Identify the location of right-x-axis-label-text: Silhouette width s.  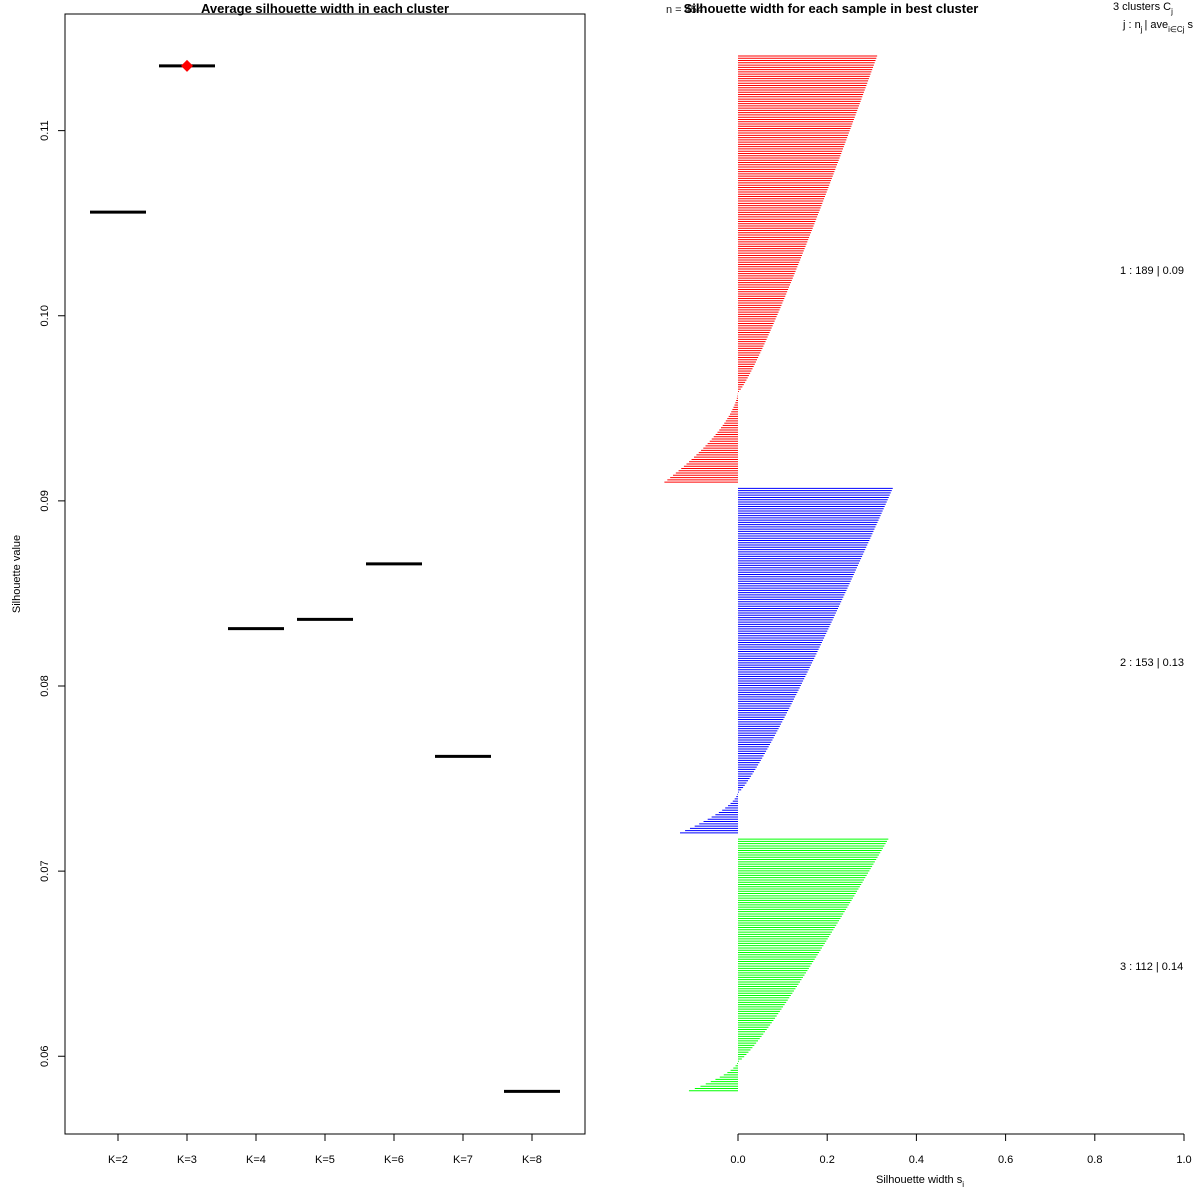
(919, 1180).